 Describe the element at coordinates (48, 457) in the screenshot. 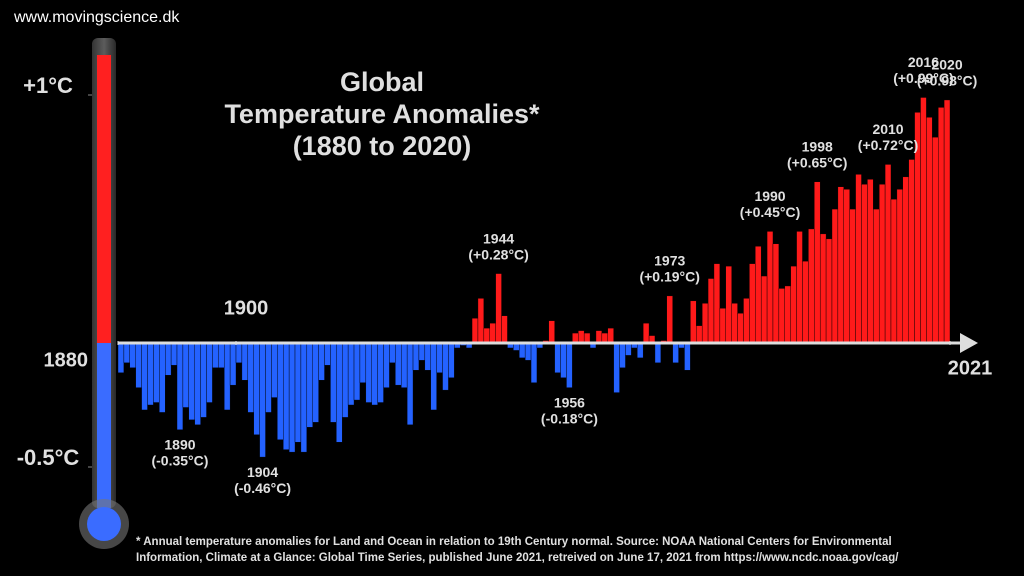

I see `y-tick-label: -0.5°C` at that location.